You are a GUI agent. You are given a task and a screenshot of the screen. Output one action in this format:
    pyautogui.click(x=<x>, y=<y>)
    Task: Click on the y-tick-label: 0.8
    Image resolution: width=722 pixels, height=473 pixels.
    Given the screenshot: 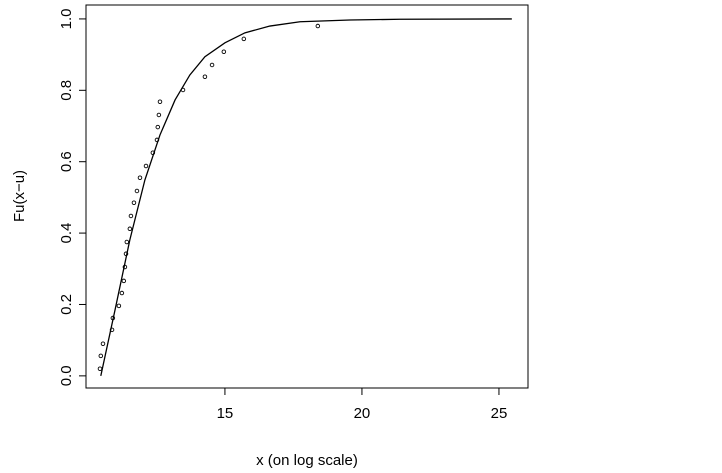 What is the action you would take?
    pyautogui.click(x=66, y=90)
    